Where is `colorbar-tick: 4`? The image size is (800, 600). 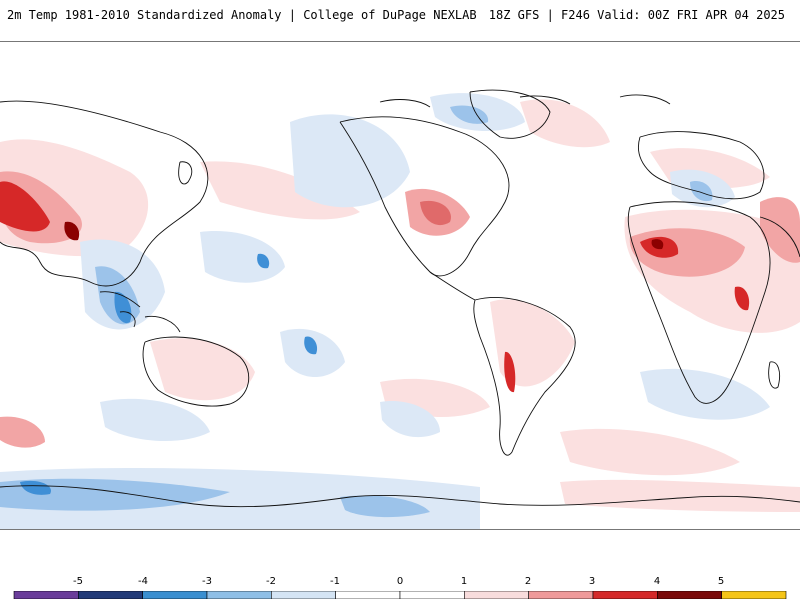 colorbar-tick: 4 is located at coordinates (657, 581).